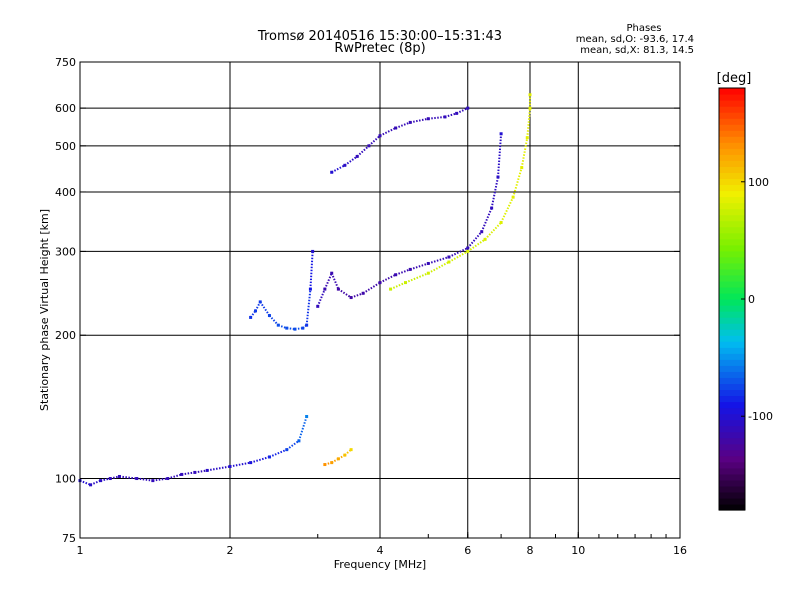 The width and height of the screenshot is (800, 600). I want to click on x-axis-ticks: 1 2 4 6 8 10 16, so click(382, 544).